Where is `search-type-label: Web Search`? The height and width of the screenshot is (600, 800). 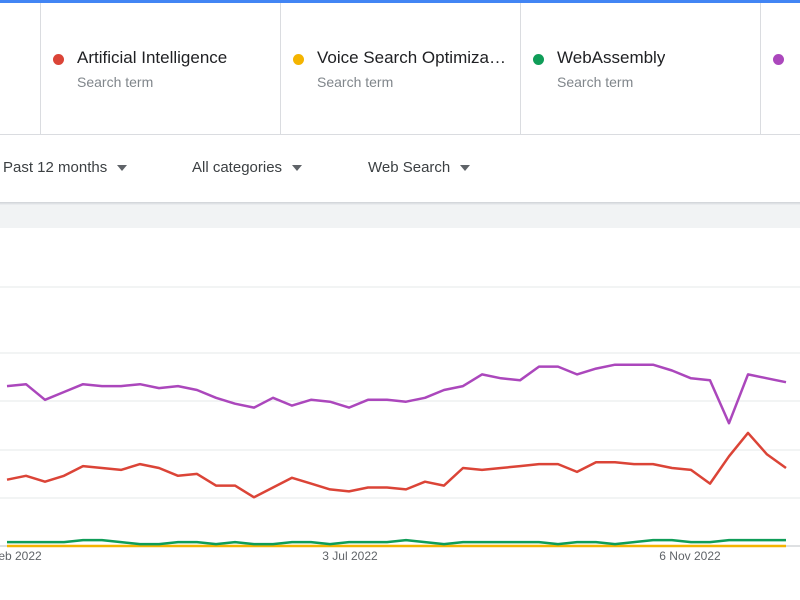
search-type-label: Web Search is located at coordinates (409, 167).